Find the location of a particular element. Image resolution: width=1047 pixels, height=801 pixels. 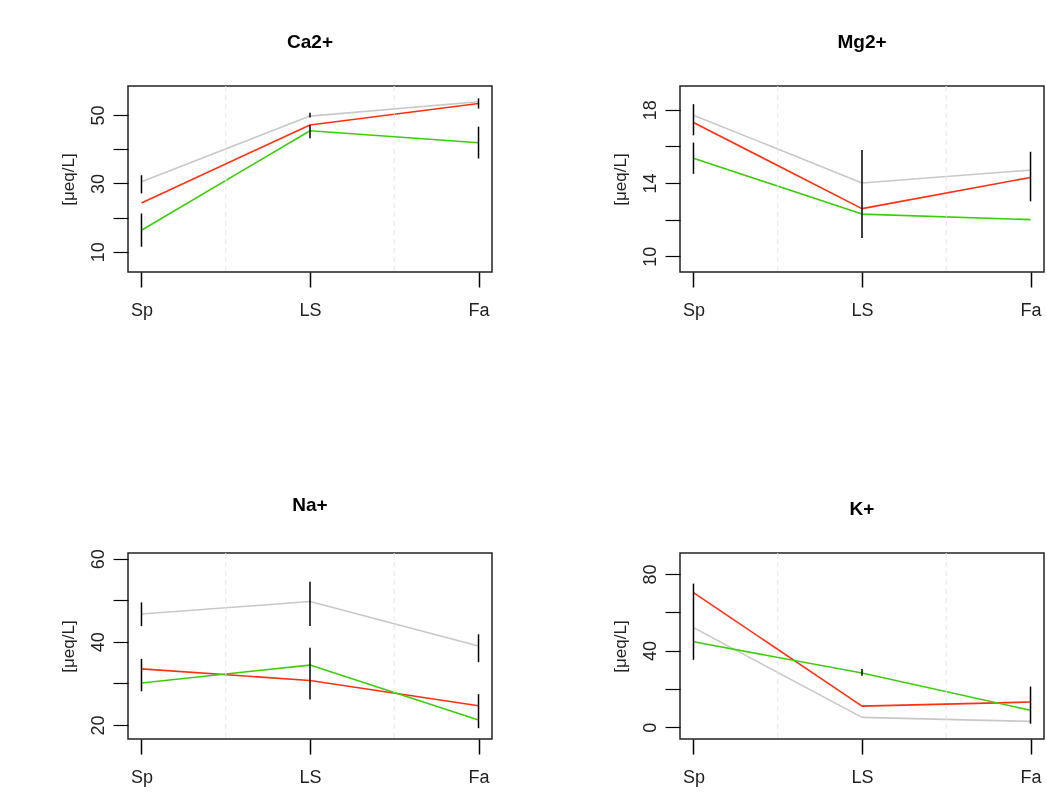

y-tick-label: 18 is located at coordinates (649, 110).